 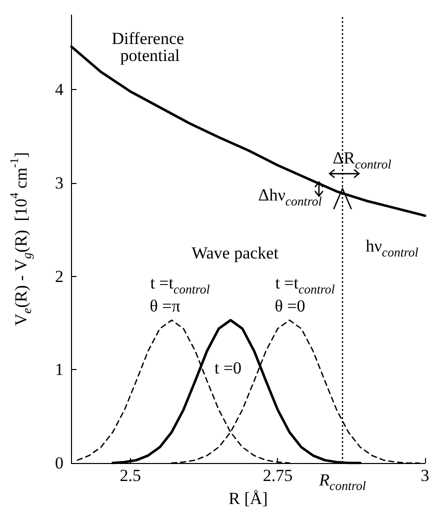 What do you see at coordinates (228, 368) in the screenshot?
I see `annotation: t =0` at bounding box center [228, 368].